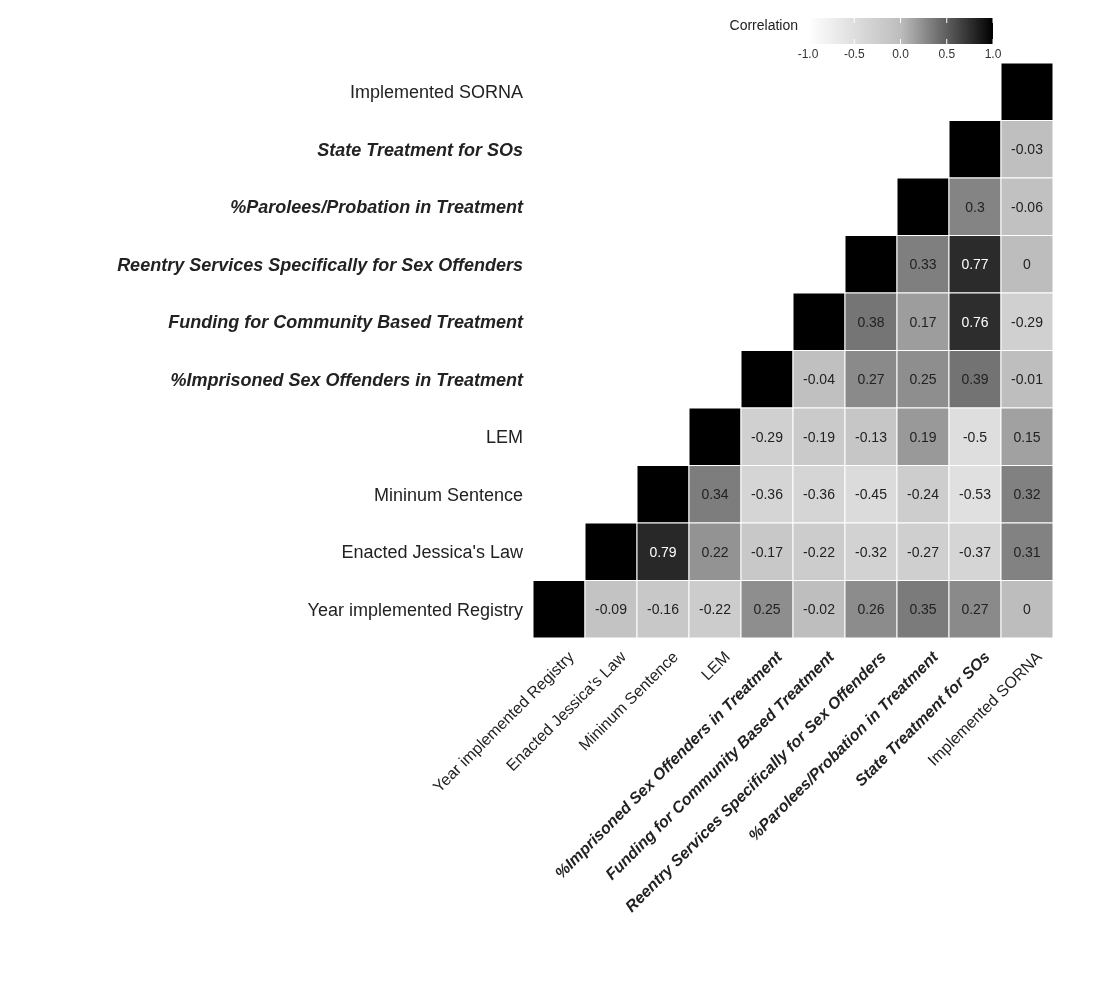 The height and width of the screenshot is (988, 1100). Describe the element at coordinates (923, 321) in the screenshot. I see `data-label: 0.17` at that location.